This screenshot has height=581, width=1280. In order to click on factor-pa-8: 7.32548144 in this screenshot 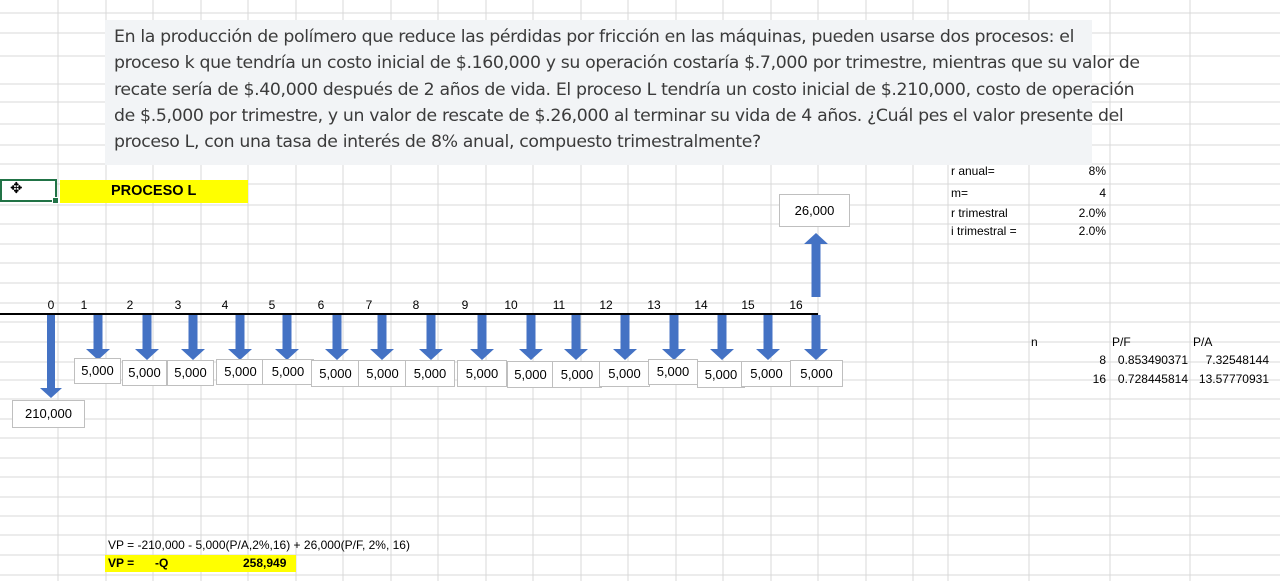, I will do `click(1237, 360)`.